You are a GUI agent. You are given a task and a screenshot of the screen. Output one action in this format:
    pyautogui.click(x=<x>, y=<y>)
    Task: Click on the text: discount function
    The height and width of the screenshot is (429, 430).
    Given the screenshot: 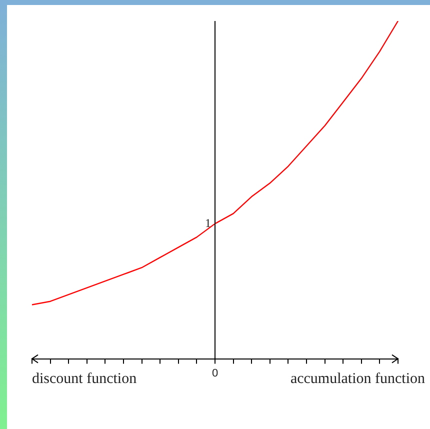 What is the action you would take?
    pyautogui.click(x=85, y=379)
    